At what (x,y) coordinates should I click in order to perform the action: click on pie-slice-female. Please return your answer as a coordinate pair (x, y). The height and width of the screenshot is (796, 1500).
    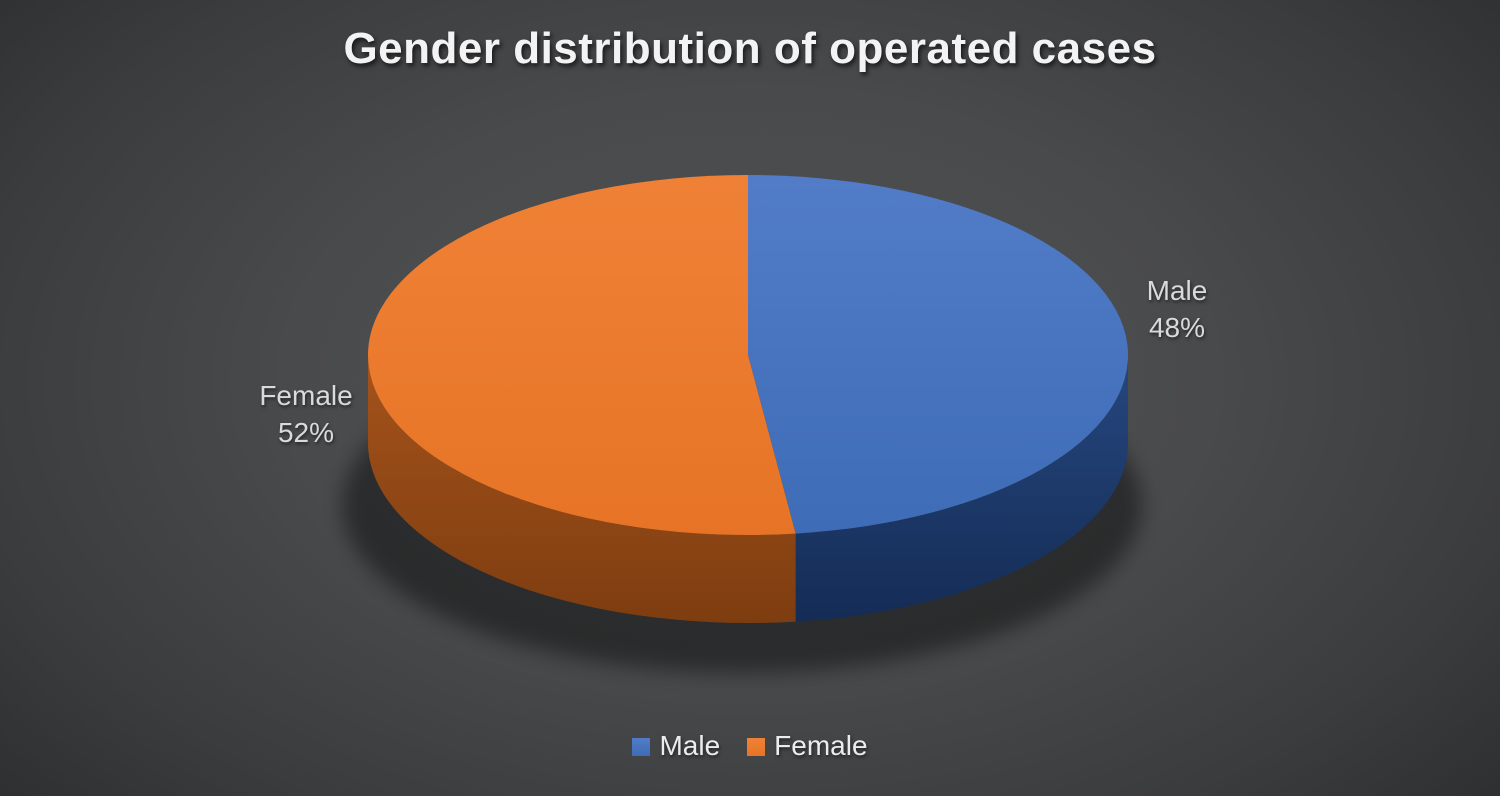
    Looking at the image, I should click on (581, 355).